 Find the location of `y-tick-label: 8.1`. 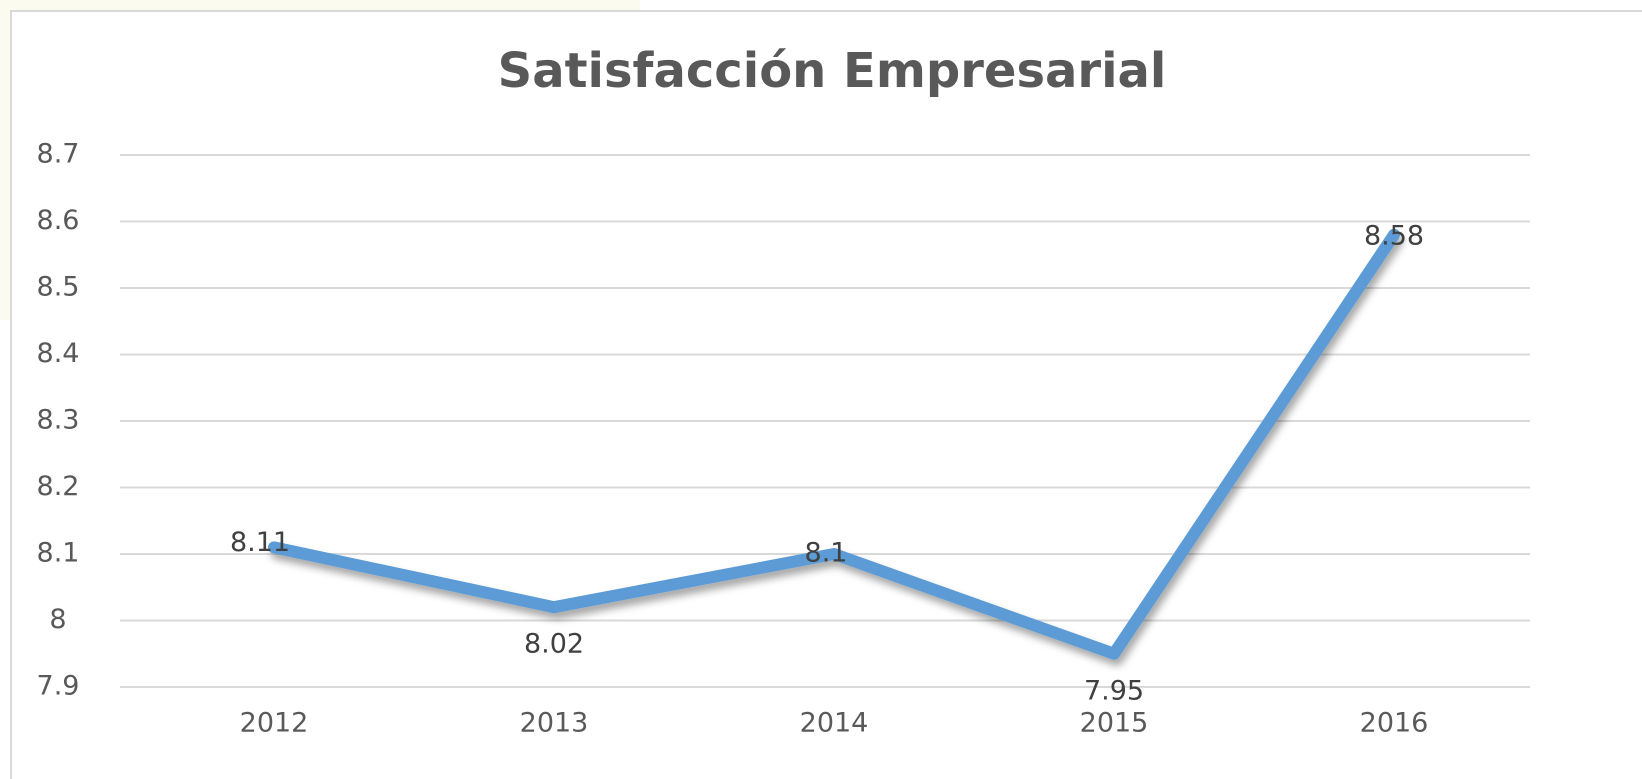

y-tick-label: 8.1 is located at coordinates (58, 553).